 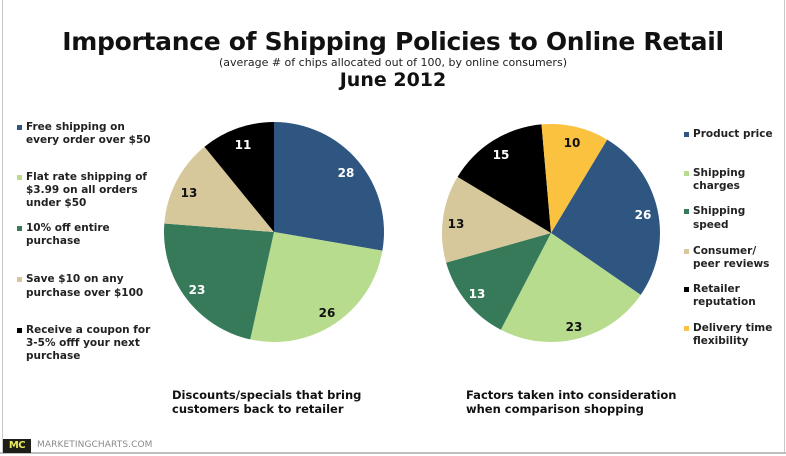 I want to click on legend-label: 3-5% offf your next, so click(x=83, y=343).